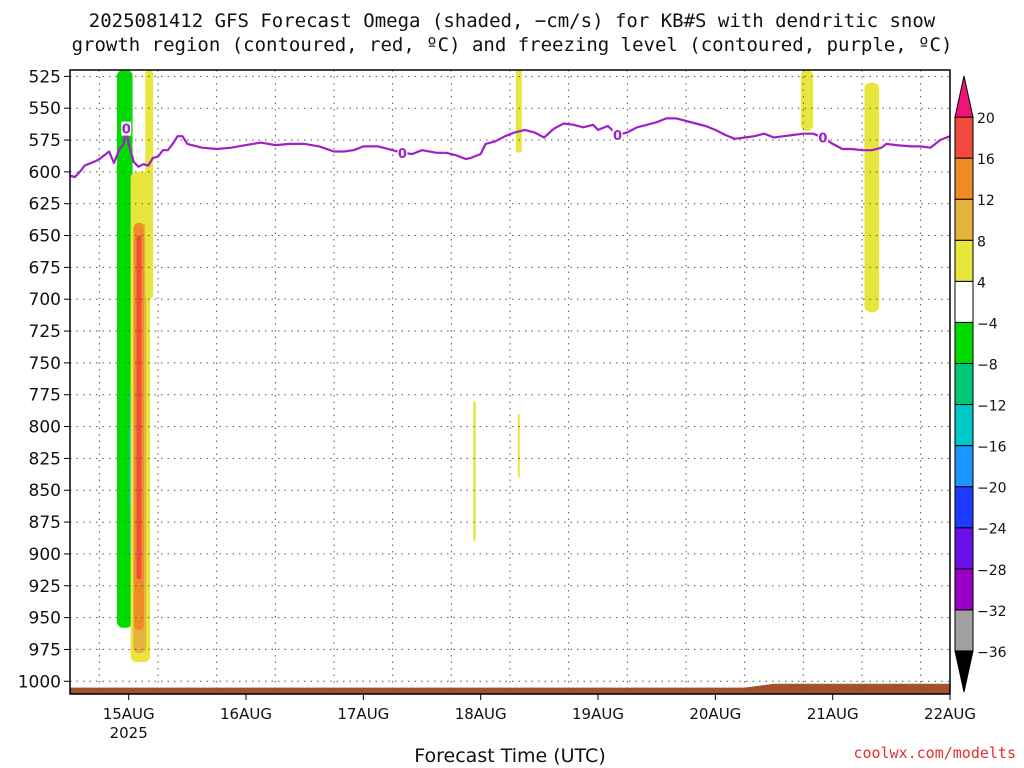 Image resolution: width=1024 pixels, height=768 pixels. I want to click on x-tick-label: 16AUG, so click(246, 714).